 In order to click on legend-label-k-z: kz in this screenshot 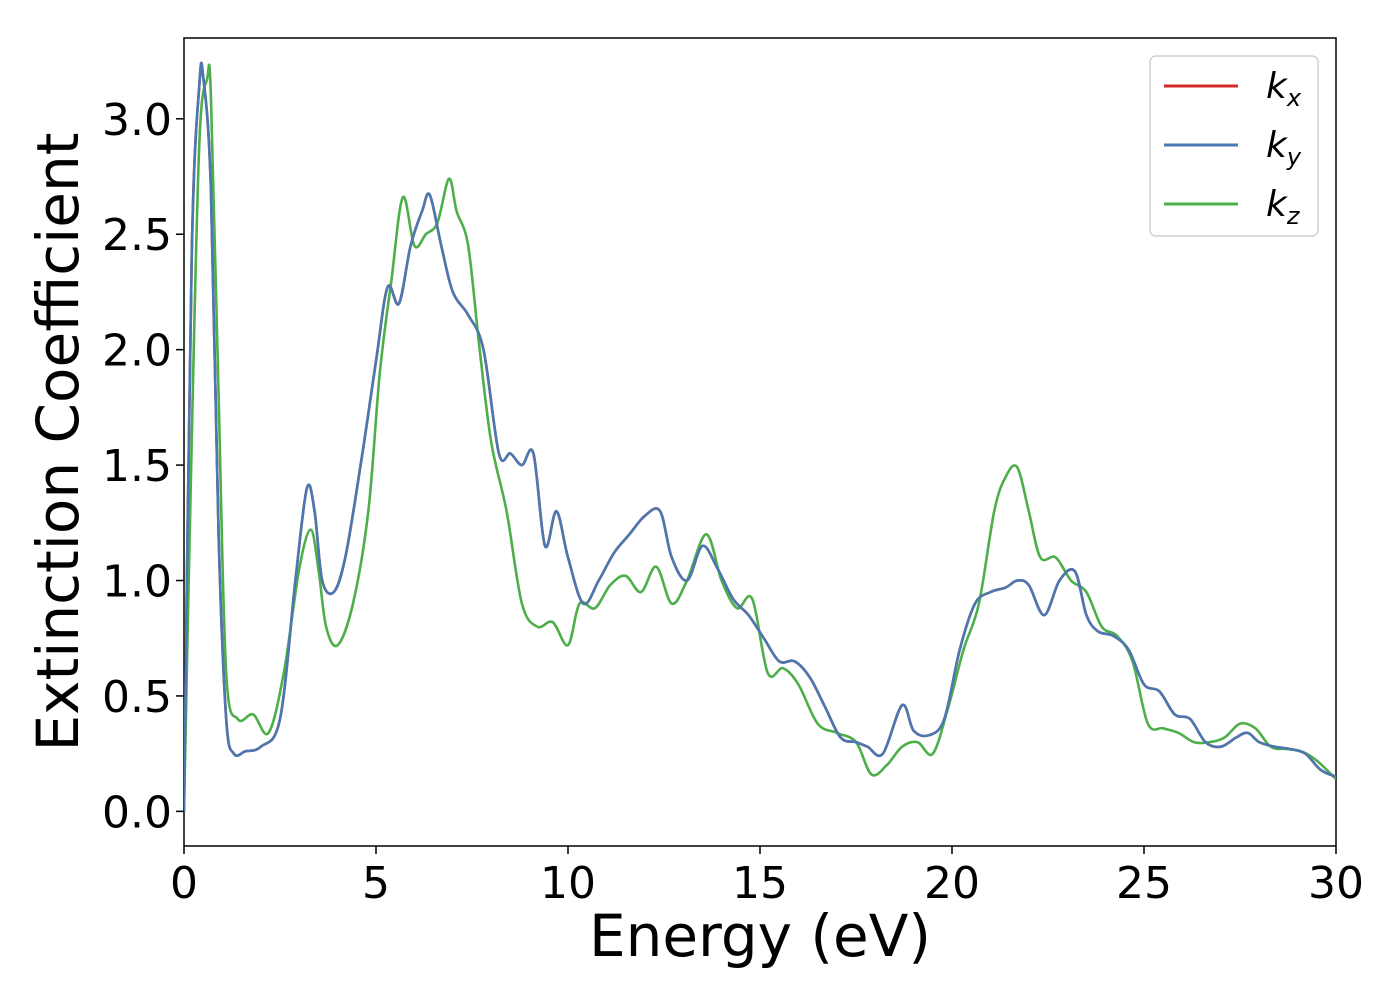, I will do `click(1283, 207)`.